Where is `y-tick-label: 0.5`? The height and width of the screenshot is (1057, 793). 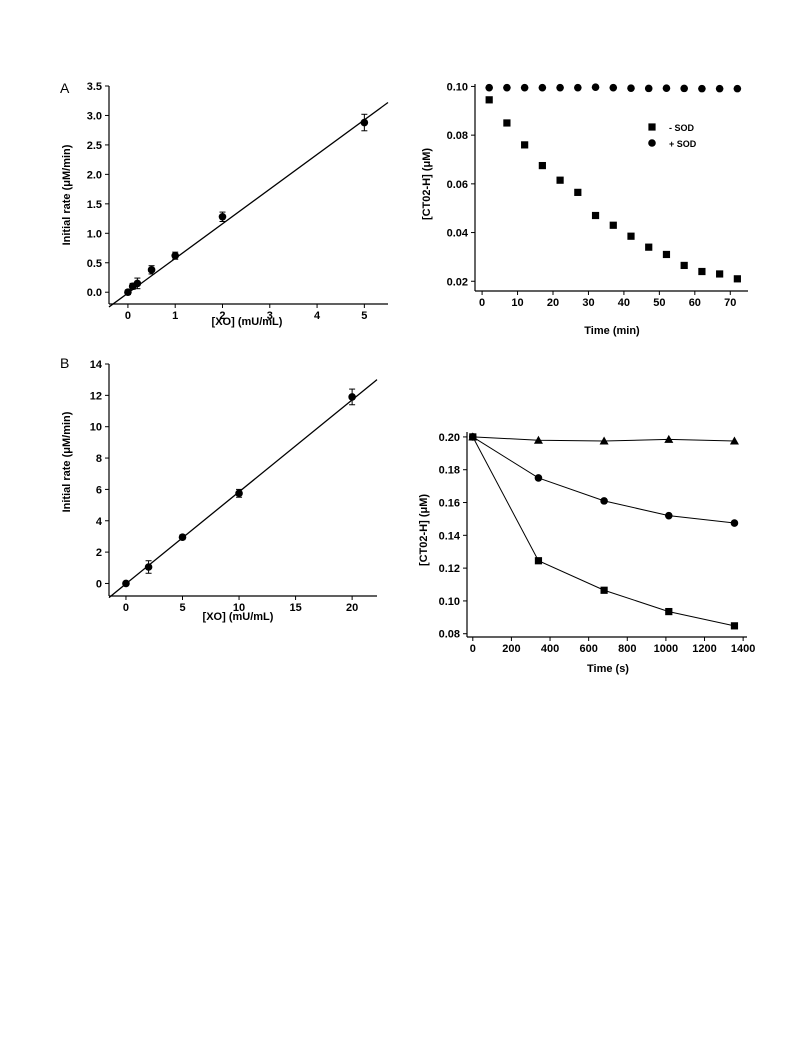 y-tick-label: 0.5 is located at coordinates (94, 264).